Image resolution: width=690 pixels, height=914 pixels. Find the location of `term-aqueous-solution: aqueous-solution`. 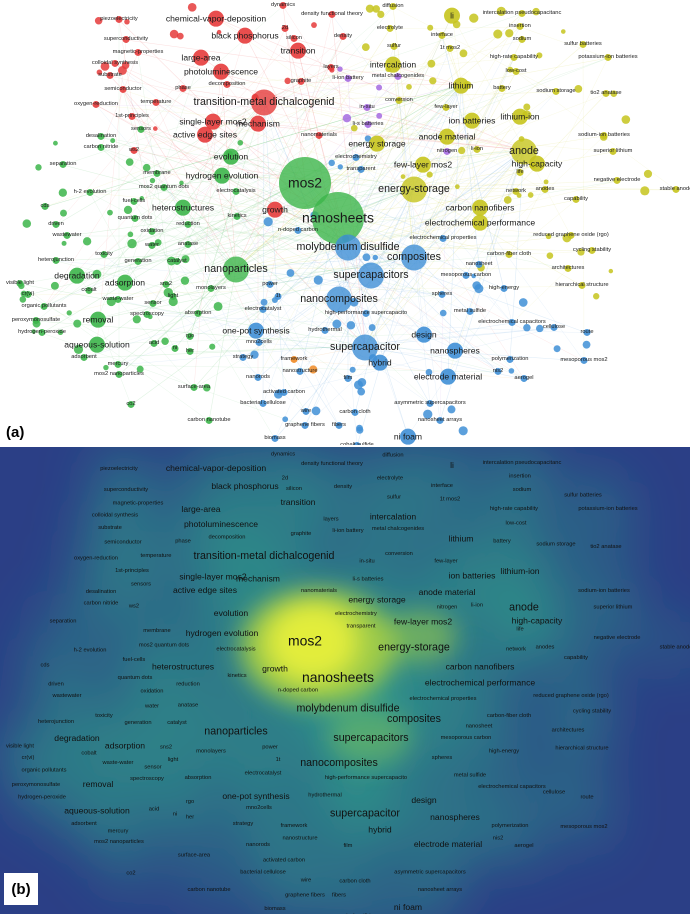

term-aqueous-solution: aqueous-solution is located at coordinates (97, 344).